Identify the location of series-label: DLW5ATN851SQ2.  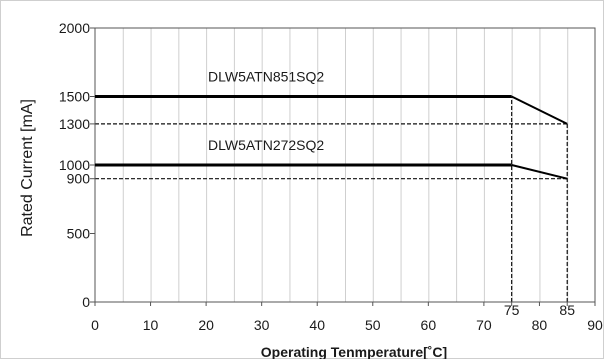
(266, 77).